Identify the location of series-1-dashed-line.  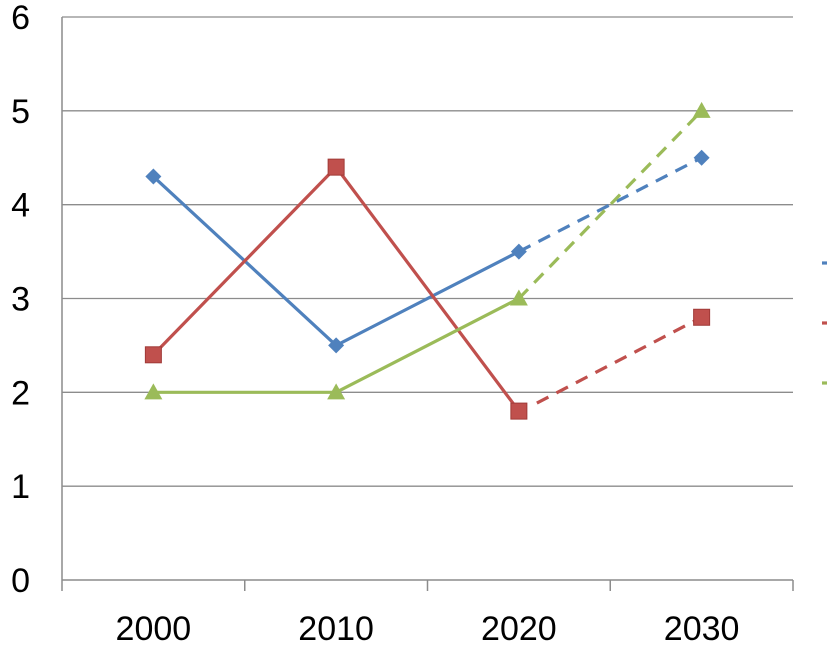
(619, 360).